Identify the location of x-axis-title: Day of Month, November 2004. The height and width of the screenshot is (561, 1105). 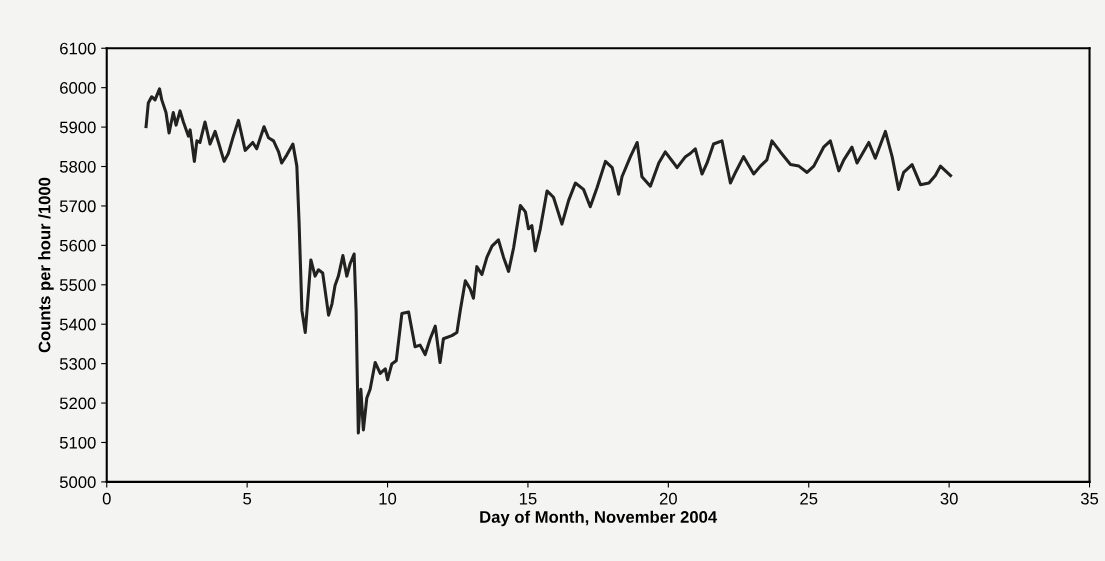
(599, 518).